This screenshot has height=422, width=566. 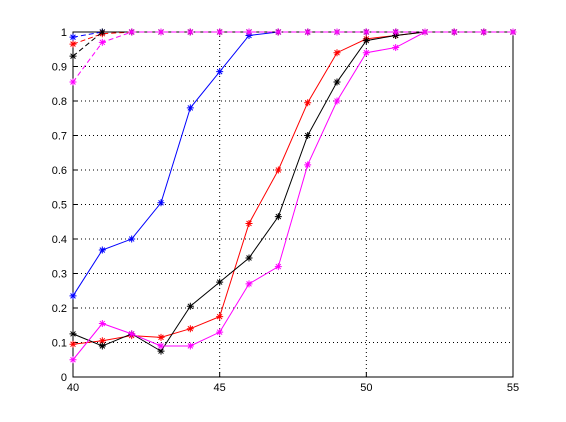 I want to click on y-tick-label: 0.6, so click(x=59, y=171).